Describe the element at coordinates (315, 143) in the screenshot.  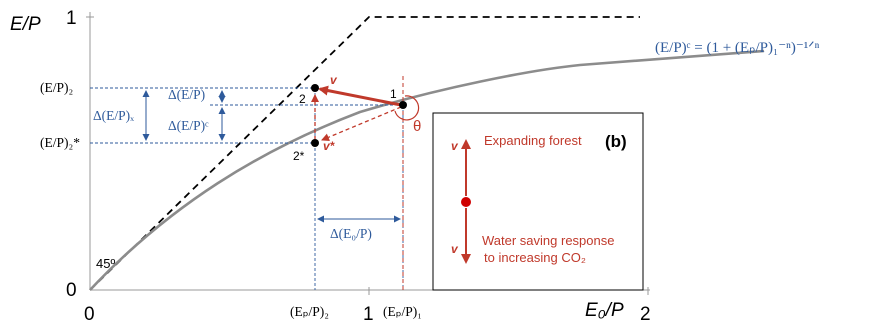
I see `point-2-star` at that location.